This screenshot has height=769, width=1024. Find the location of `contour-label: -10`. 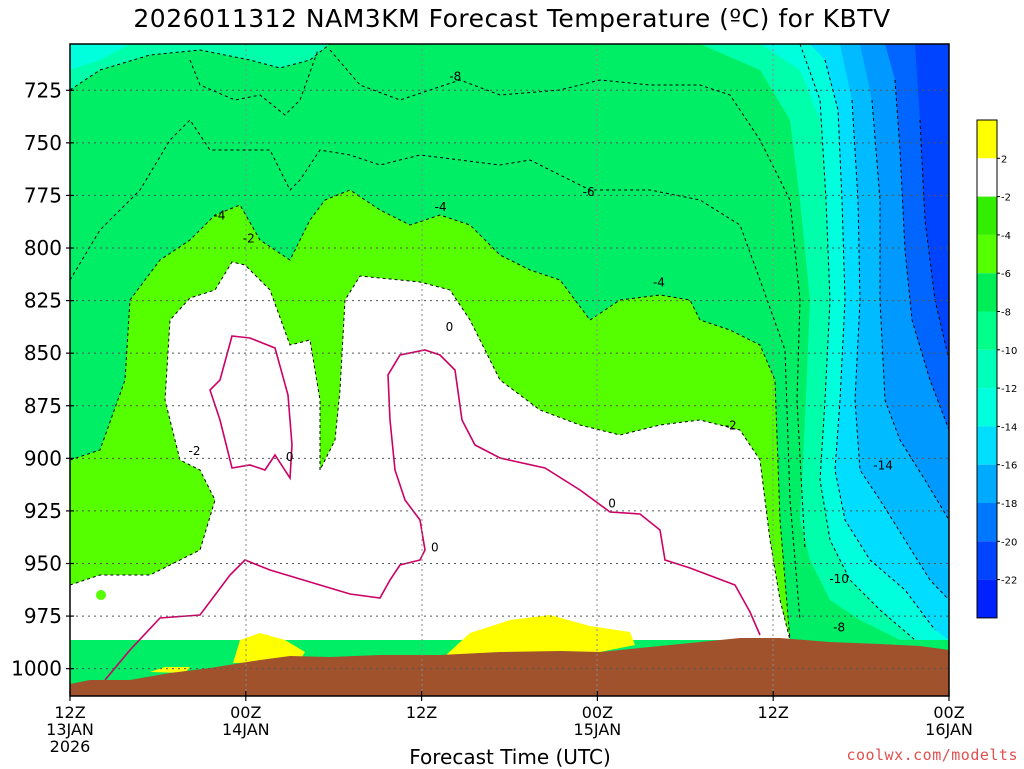

contour-label: -10 is located at coordinates (839, 579).